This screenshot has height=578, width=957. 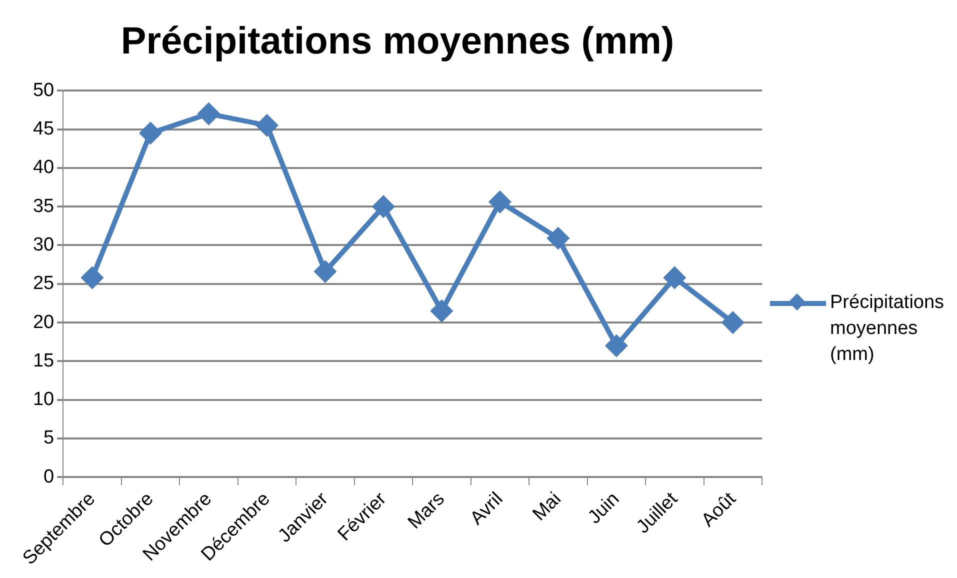 What do you see at coordinates (397, 41) in the screenshot?
I see `chart-title: Précipitations moyennes (mm)` at bounding box center [397, 41].